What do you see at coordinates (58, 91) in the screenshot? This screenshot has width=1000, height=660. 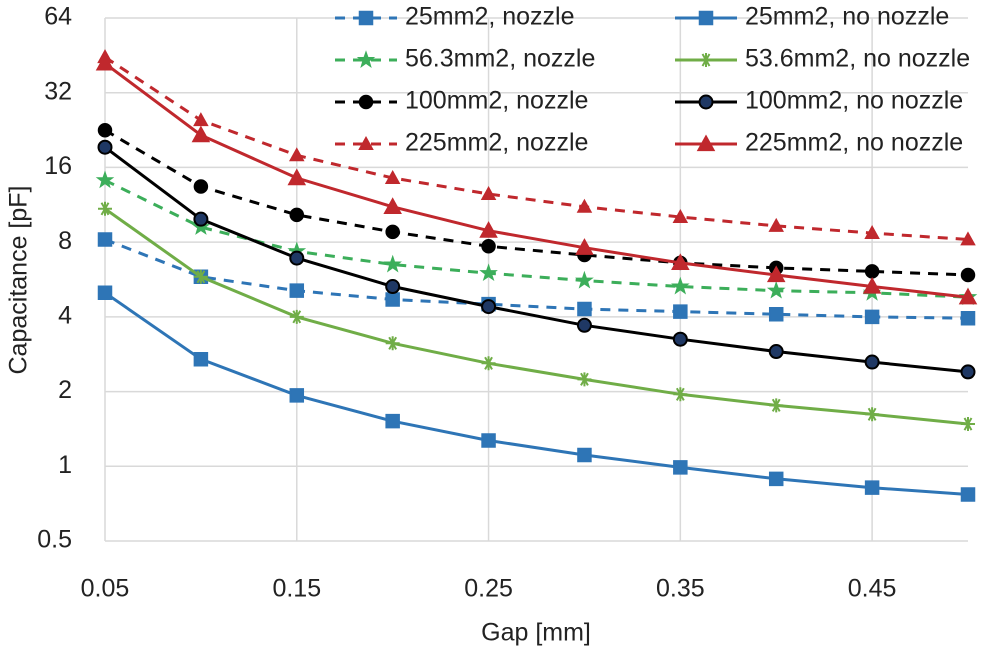 I see `y-tick-label: 32` at bounding box center [58, 91].